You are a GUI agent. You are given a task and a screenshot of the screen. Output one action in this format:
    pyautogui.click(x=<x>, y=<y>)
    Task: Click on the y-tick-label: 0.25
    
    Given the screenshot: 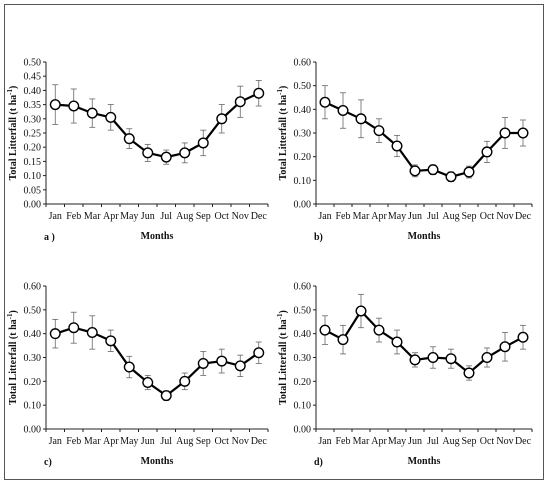 What is the action you would take?
    pyautogui.click(x=33, y=134)
    